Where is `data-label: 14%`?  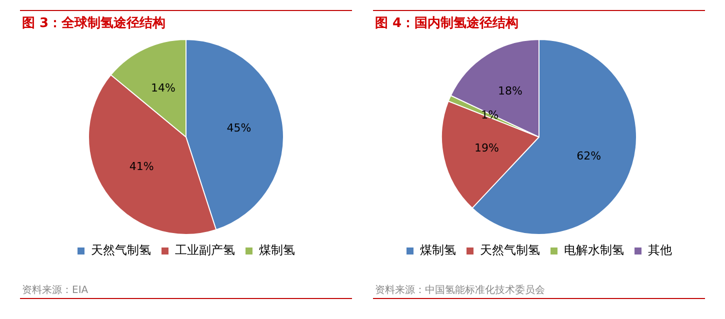
data-label: 14% is located at coordinates (163, 87).